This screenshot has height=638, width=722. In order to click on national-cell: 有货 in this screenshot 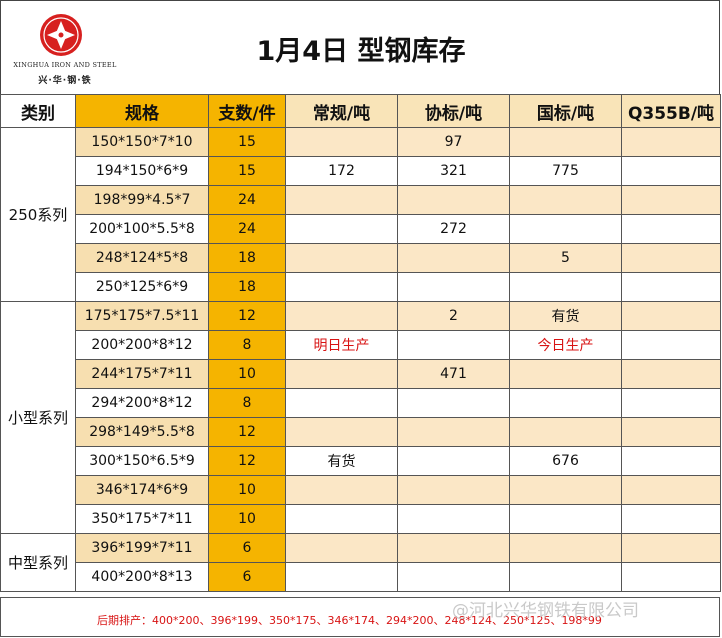, I will do `click(565, 316)`.